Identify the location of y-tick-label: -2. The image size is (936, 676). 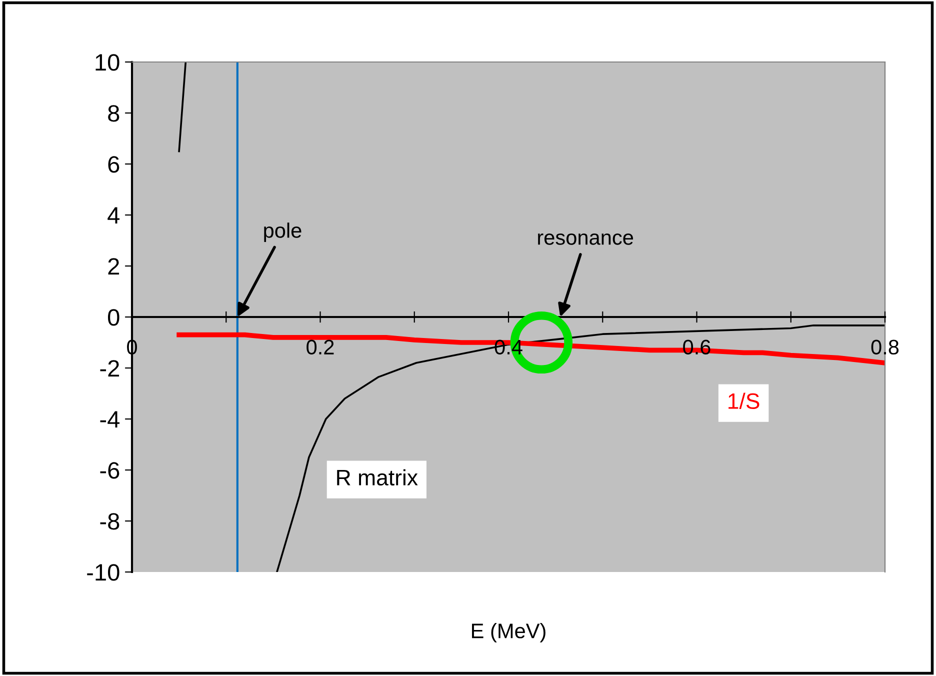
(110, 368).